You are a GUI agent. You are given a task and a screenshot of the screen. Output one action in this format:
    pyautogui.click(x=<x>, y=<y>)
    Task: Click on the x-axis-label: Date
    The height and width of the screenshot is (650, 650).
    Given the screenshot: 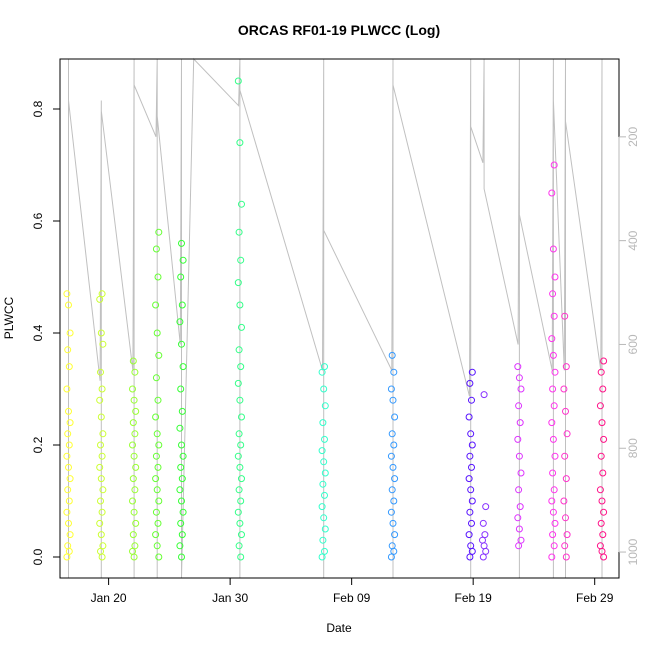 What is the action you would take?
    pyautogui.click(x=339, y=628)
    